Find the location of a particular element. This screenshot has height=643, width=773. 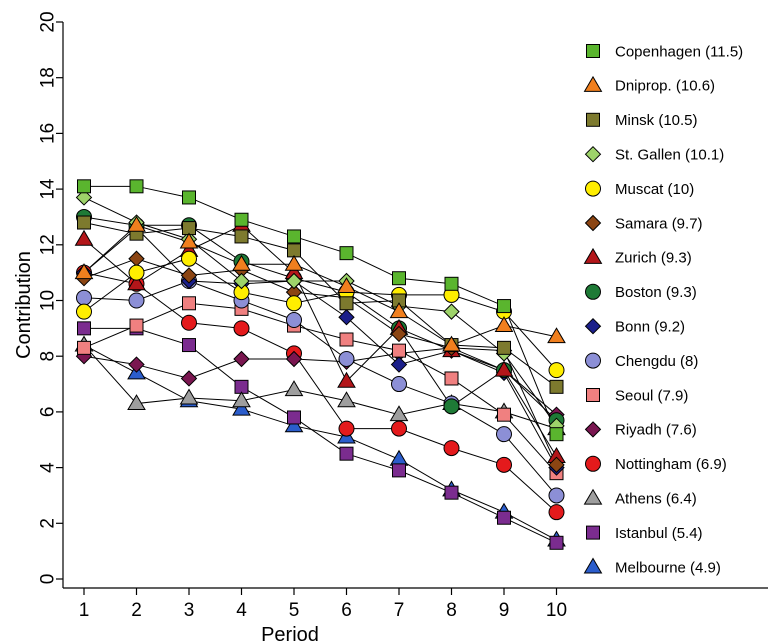

y-tick-label: 18 is located at coordinates (48, 77).